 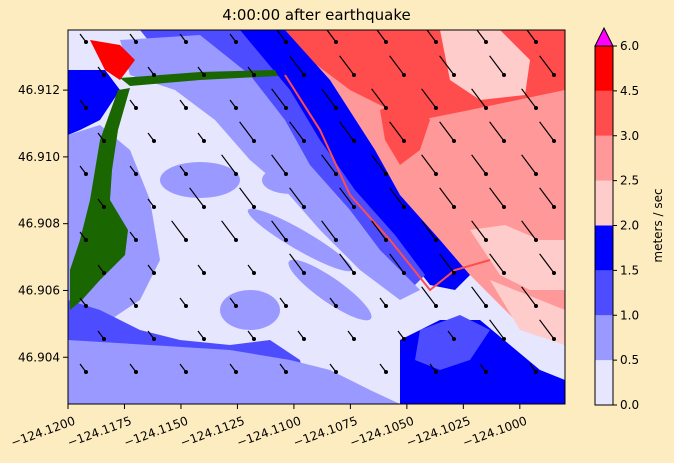 What do you see at coordinates (39, 357) in the screenshot?
I see `y-tick-label: 46.904` at bounding box center [39, 357].